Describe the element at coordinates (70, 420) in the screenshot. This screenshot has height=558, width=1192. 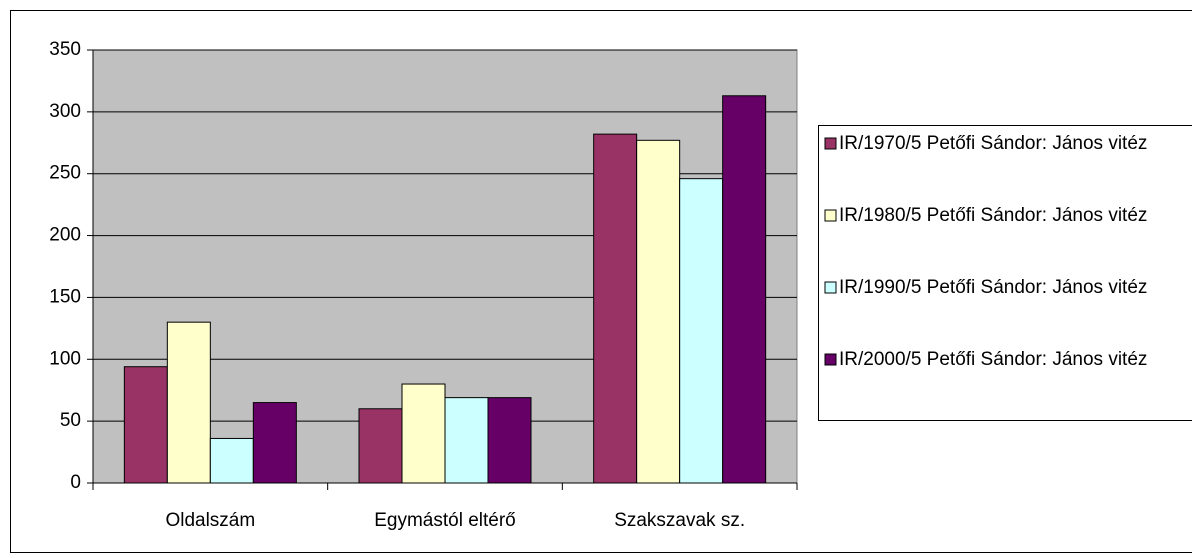
I see `y-tick-label: 50` at that location.